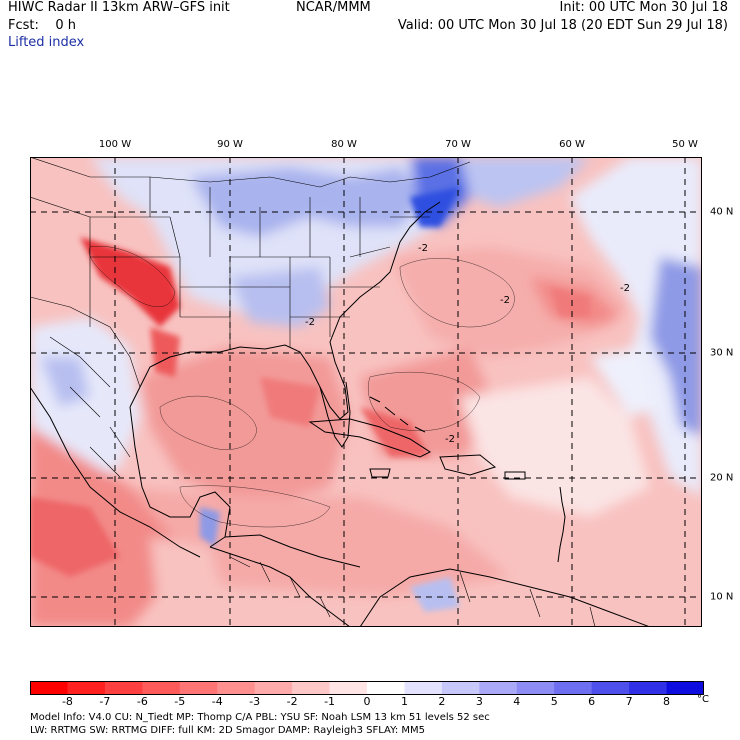 This screenshot has width=740, height=740. Describe the element at coordinates (330, 701) in the screenshot. I see `colorbar-tick-label: -1` at that location.